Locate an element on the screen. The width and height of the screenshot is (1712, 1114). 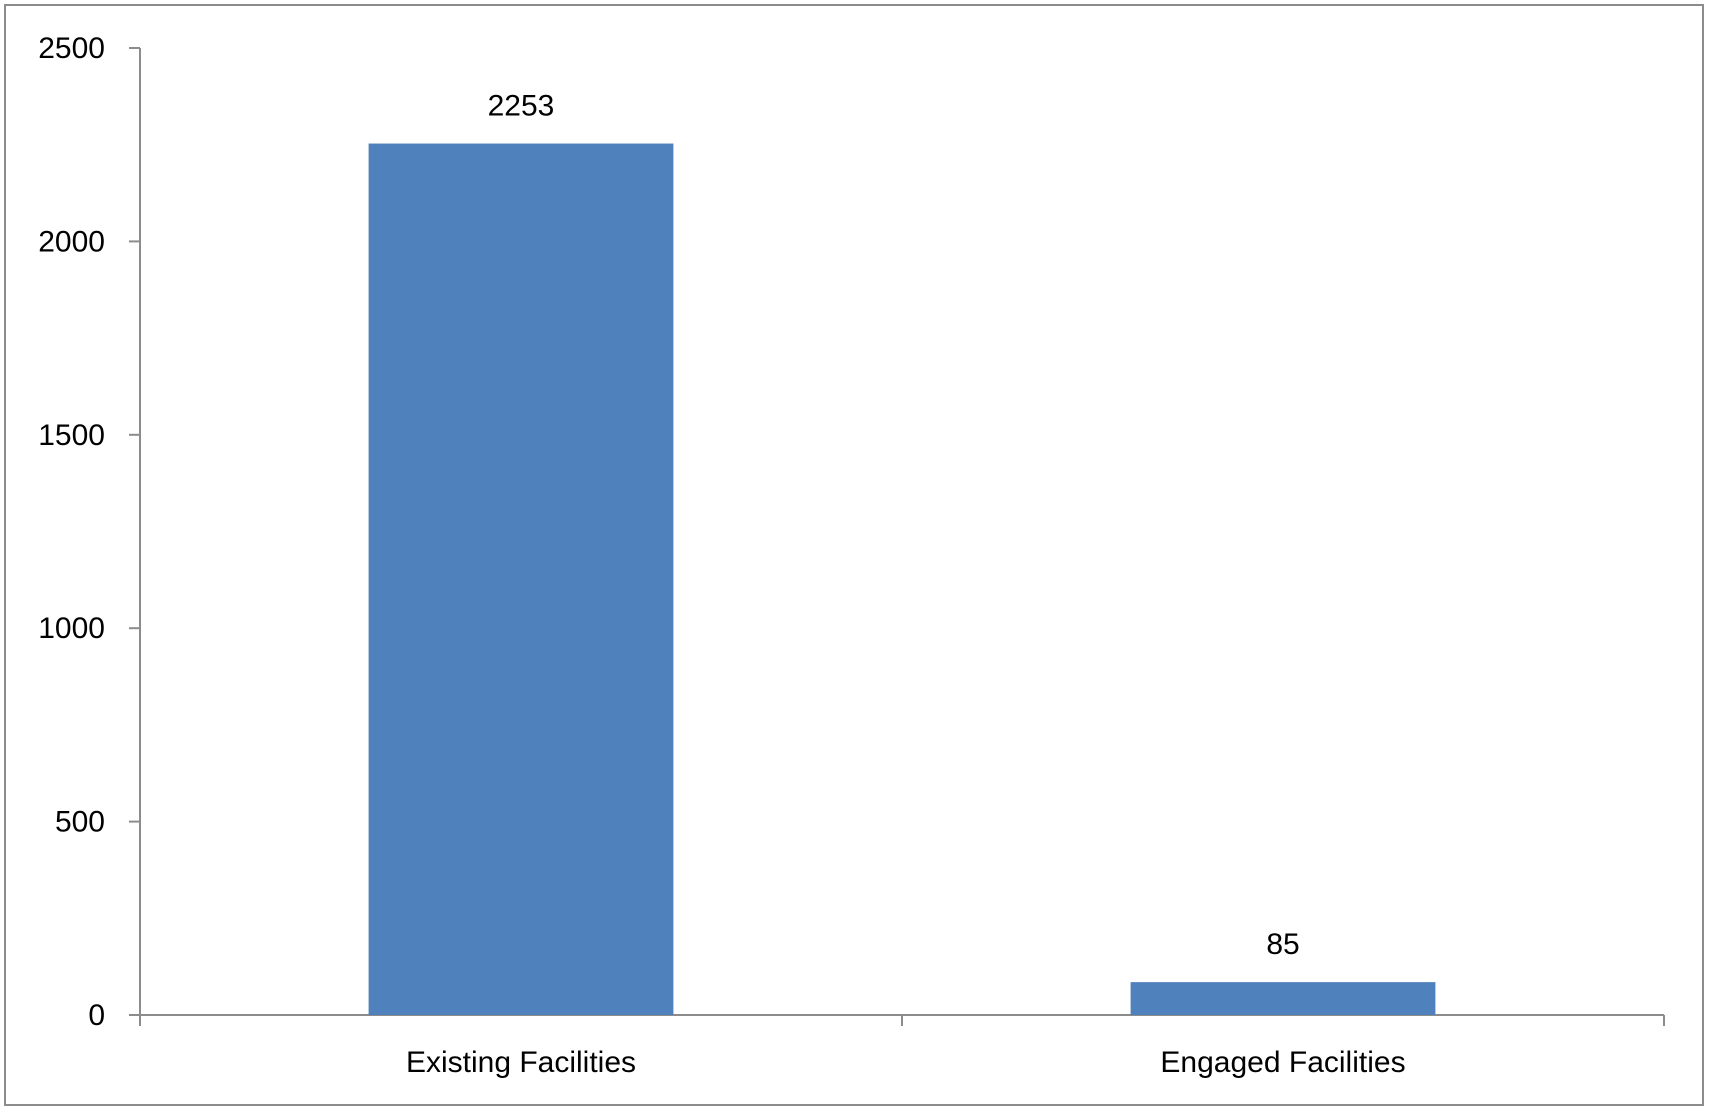
y-tick-label: 2500 is located at coordinates (71, 48).